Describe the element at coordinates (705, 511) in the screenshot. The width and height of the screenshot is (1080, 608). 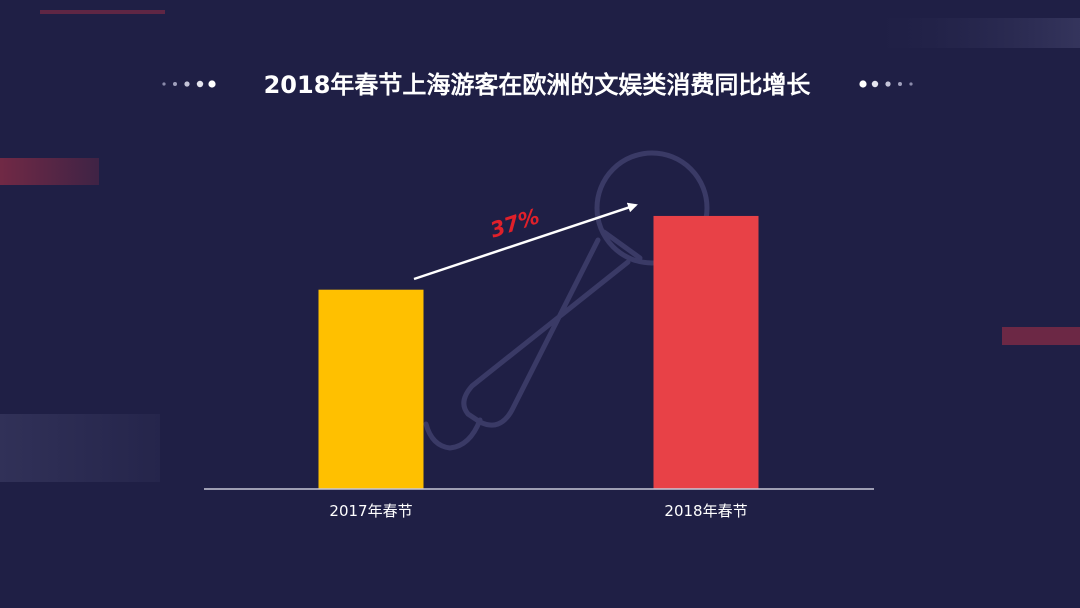
I see `x-tick-label-2: 2018年春节` at that location.